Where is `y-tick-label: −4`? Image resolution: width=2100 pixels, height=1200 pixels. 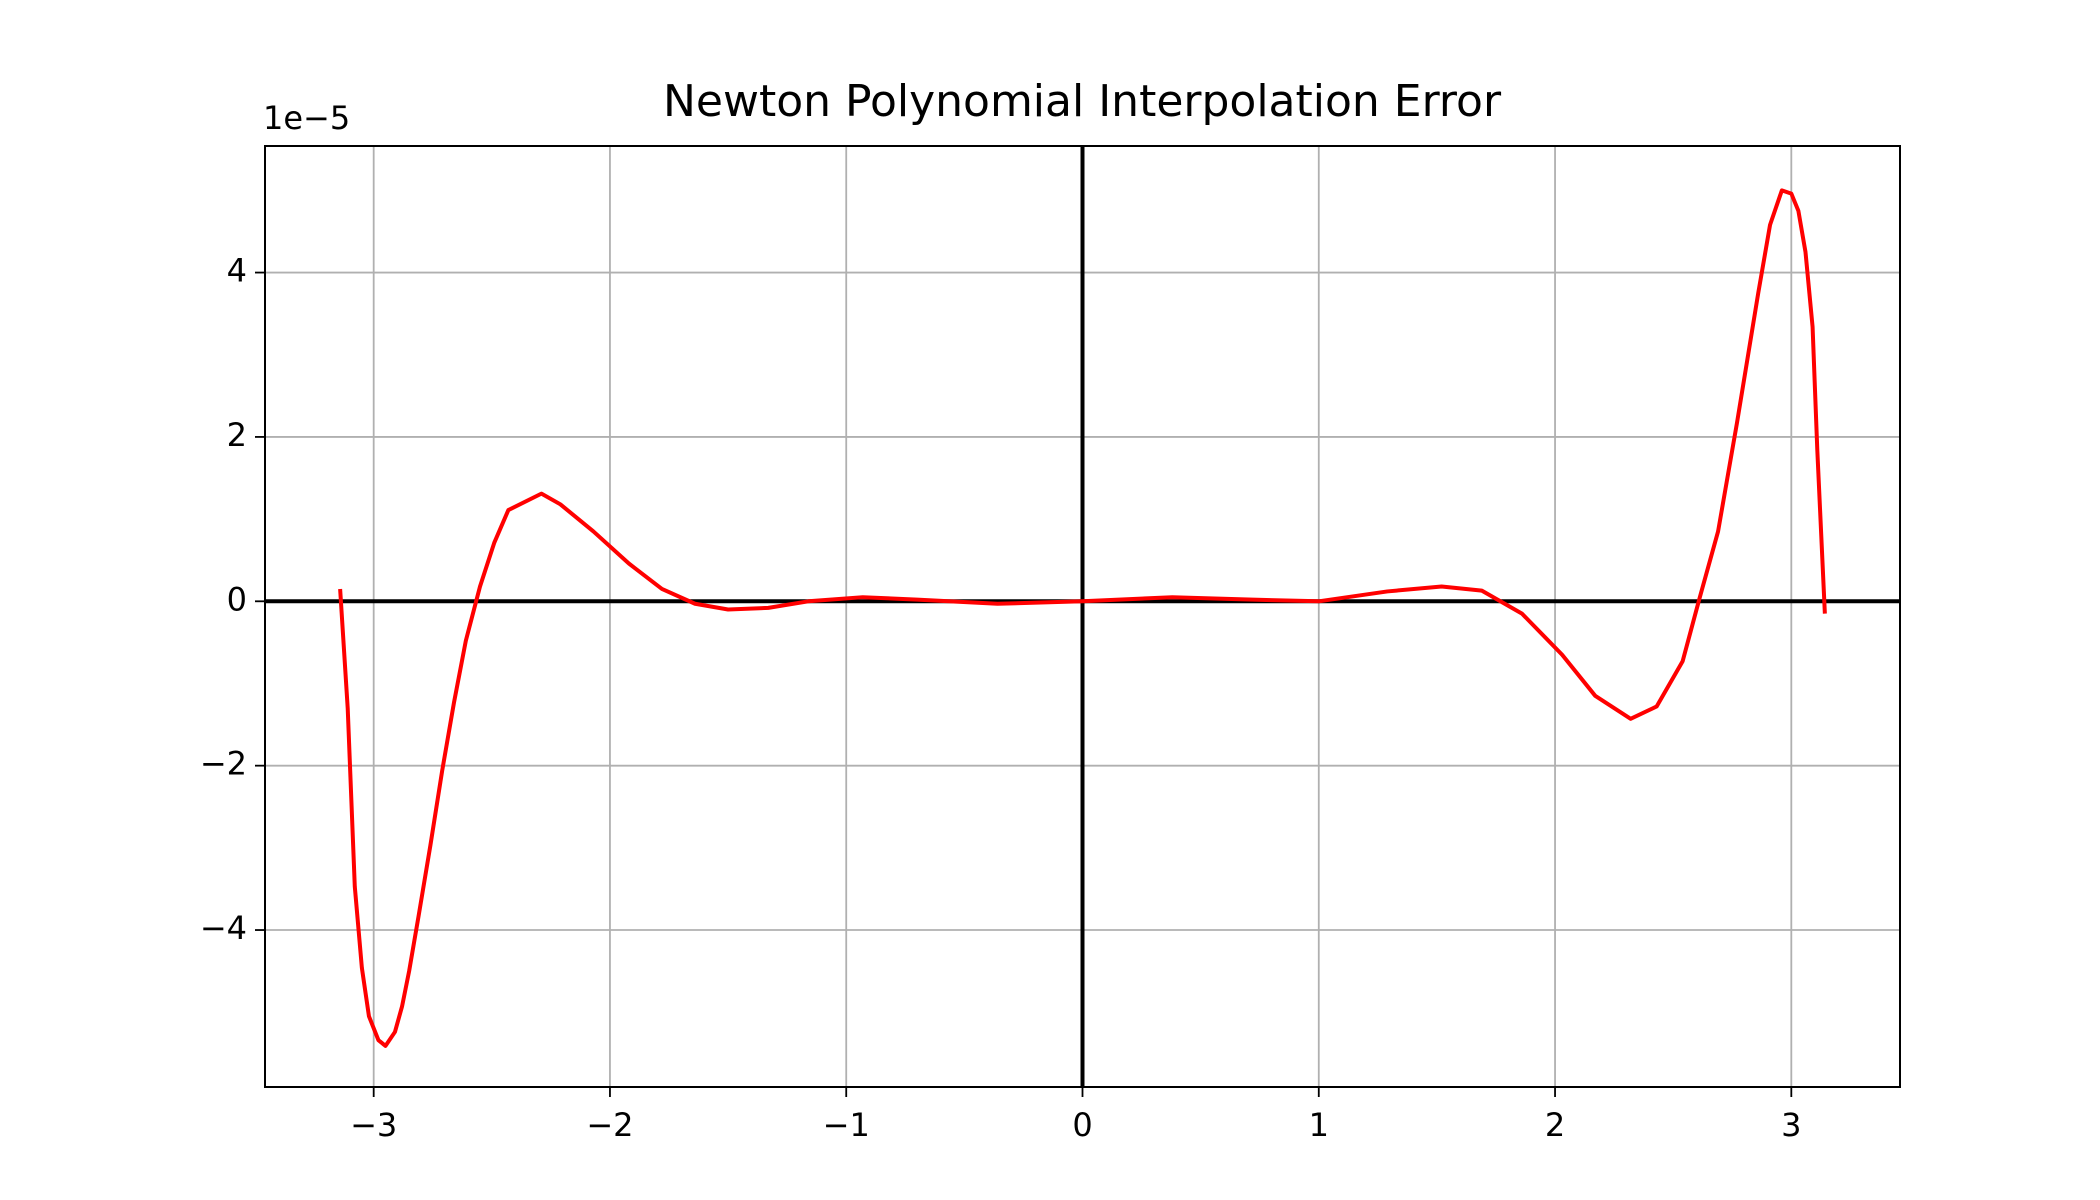 y-tick-label: −4 is located at coordinates (223, 928).